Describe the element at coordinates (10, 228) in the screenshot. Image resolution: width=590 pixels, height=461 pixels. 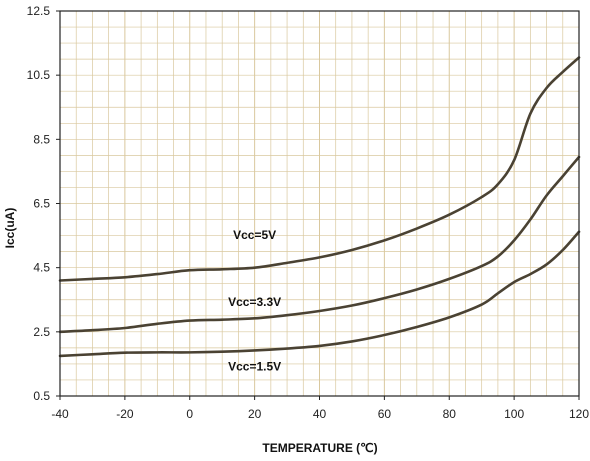
I see `y-axis-label: Icc(uA)` at that location.